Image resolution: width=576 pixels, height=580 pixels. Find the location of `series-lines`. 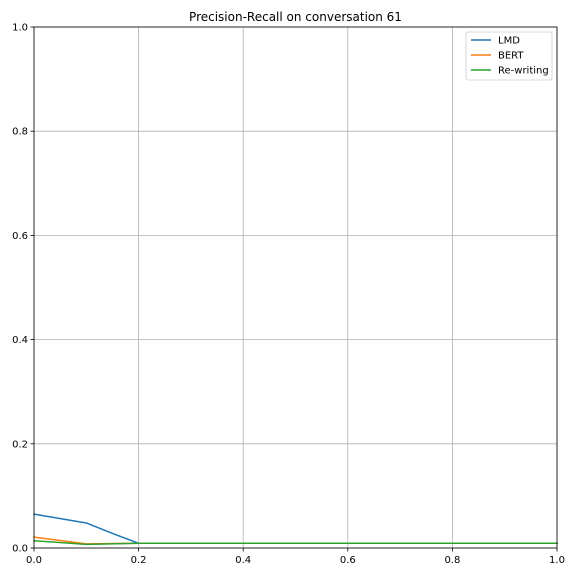

series-lines is located at coordinates (295, 529).